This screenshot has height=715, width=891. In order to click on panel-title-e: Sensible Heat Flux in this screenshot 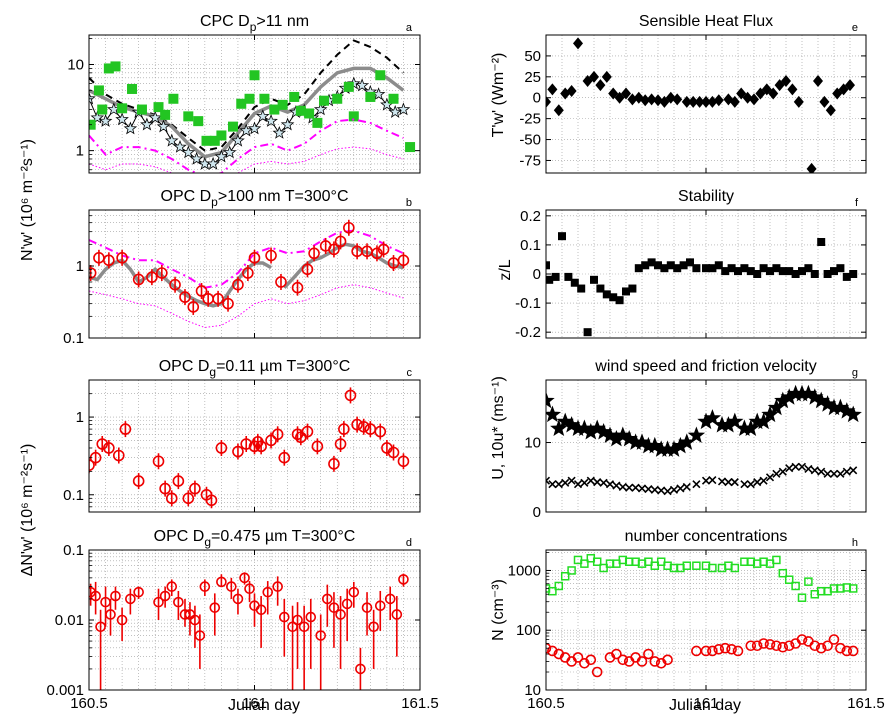, I will do `click(706, 21)`.